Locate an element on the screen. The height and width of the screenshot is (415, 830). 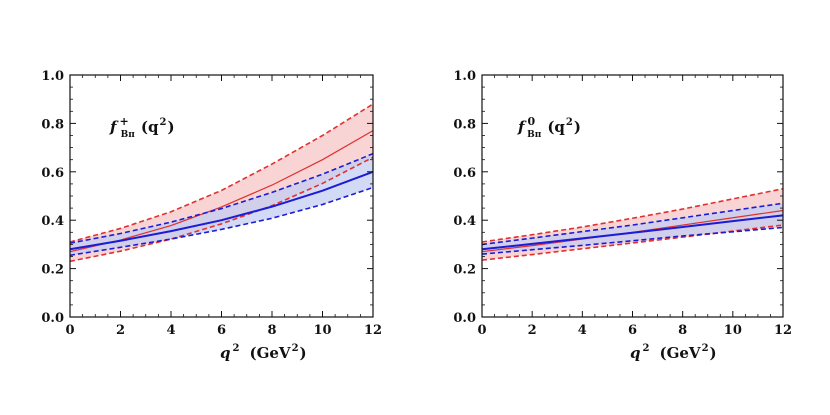
blue-band is located at coordinates (221, 204).